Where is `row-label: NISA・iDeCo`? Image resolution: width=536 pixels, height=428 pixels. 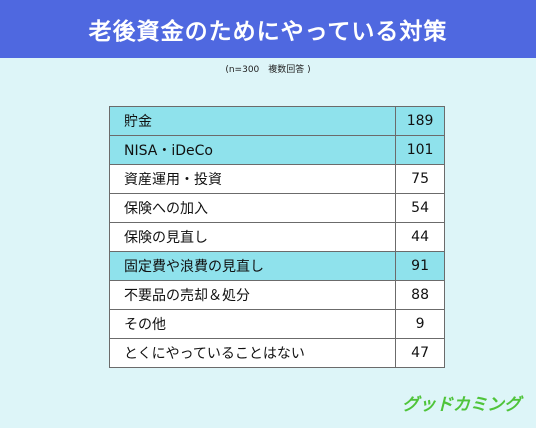 row-label: NISA・iDeCo is located at coordinates (252, 150).